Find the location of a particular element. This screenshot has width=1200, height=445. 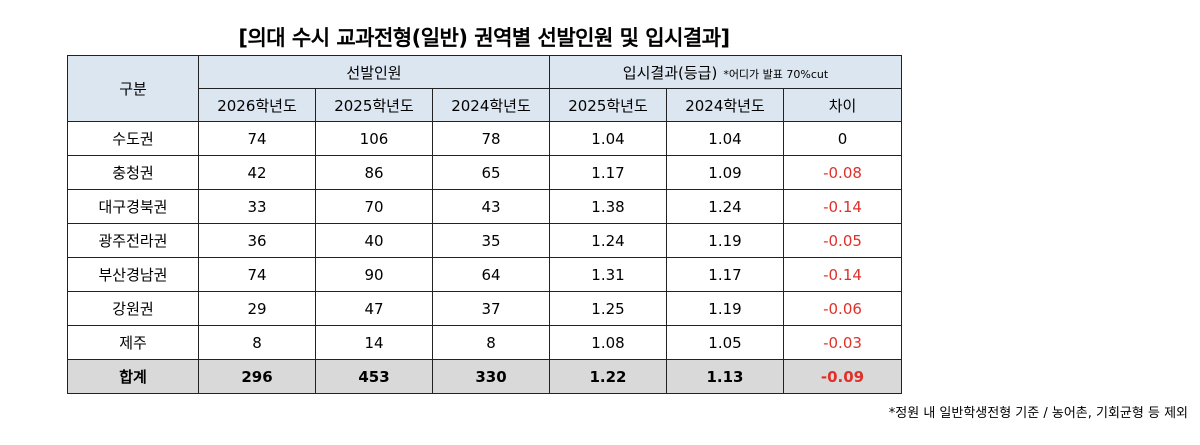

total-quota-2024-cell: 330 is located at coordinates (491, 376).